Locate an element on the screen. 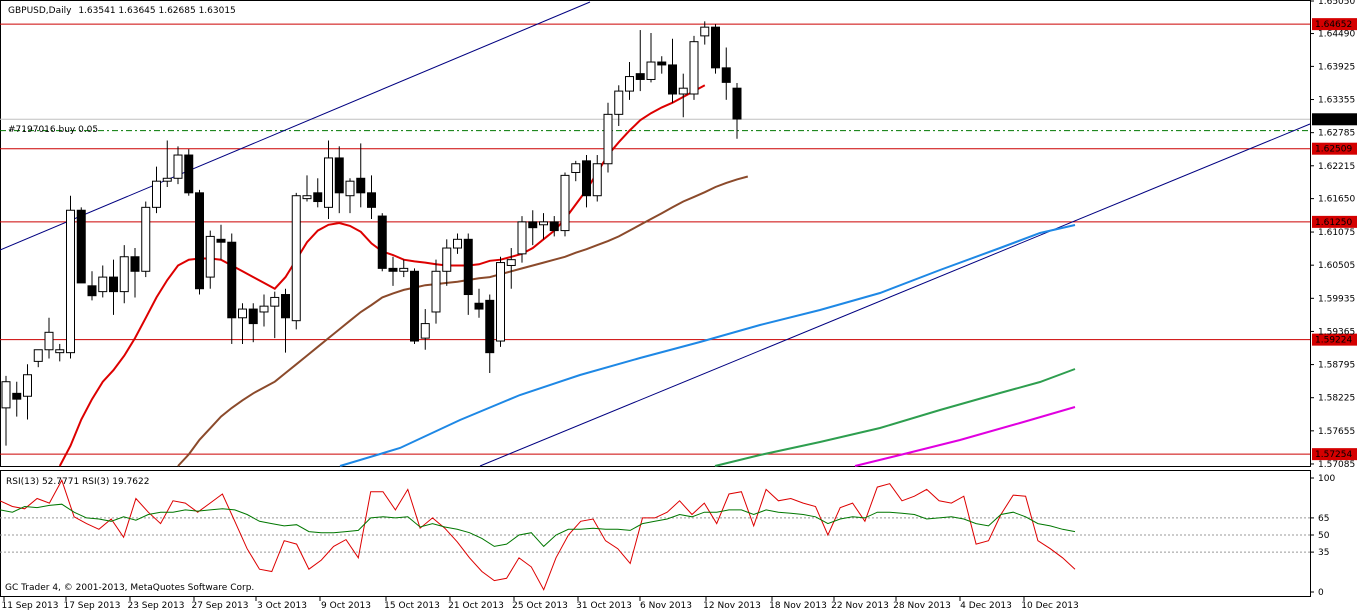  price-tick-label: 1.61650 is located at coordinates (1336, 200).